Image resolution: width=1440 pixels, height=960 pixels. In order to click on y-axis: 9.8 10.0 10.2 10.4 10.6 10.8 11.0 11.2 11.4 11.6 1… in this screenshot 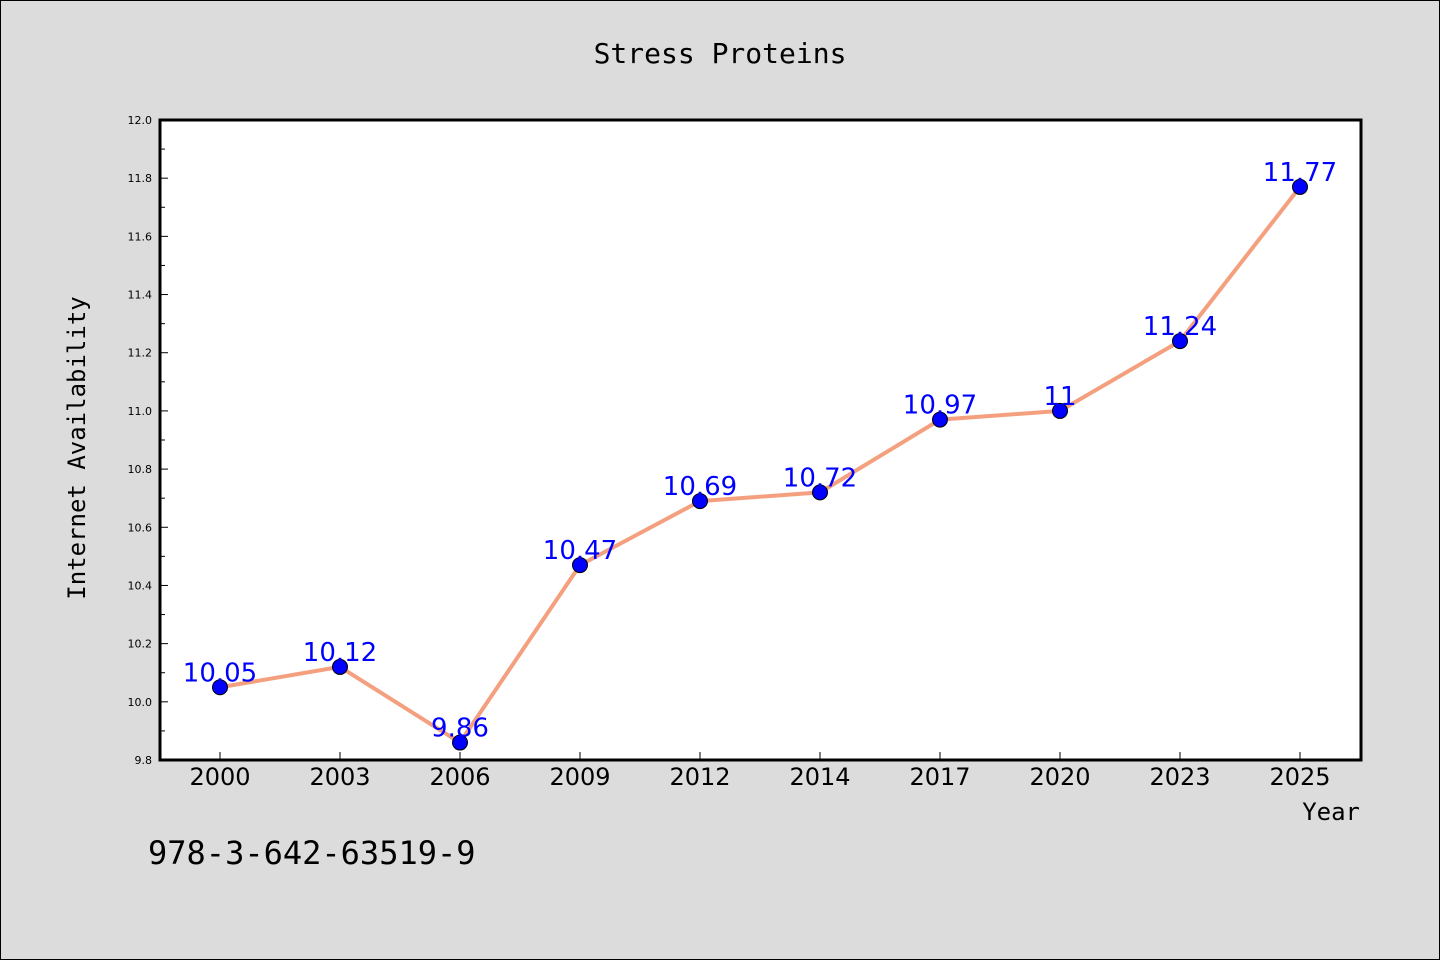, I will do `click(148, 440)`.